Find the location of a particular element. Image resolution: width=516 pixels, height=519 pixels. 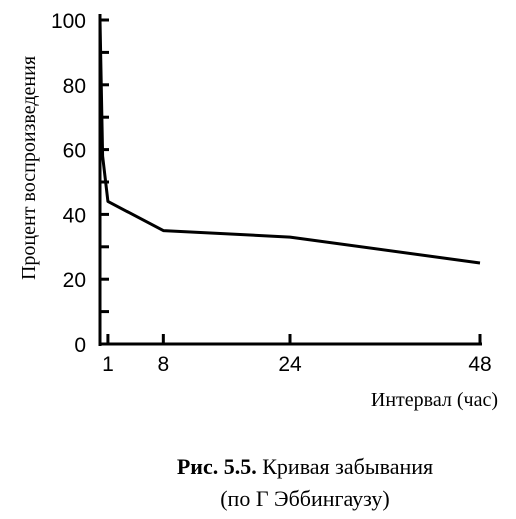

y-tick-label: 20 is located at coordinates (74, 280).